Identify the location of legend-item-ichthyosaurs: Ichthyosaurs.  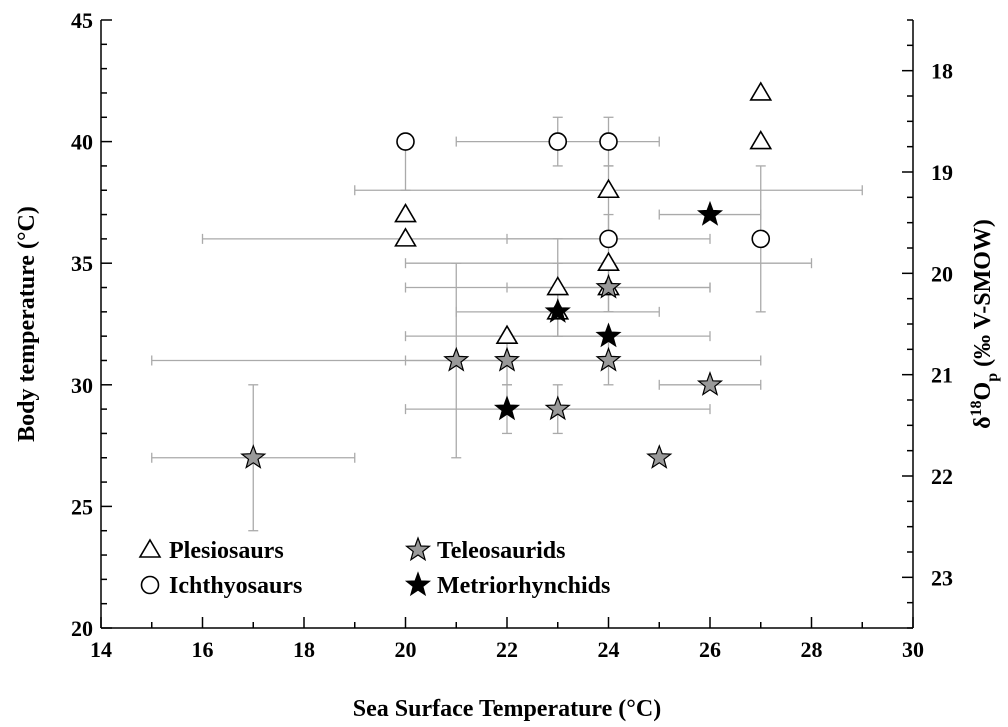
(221, 586).